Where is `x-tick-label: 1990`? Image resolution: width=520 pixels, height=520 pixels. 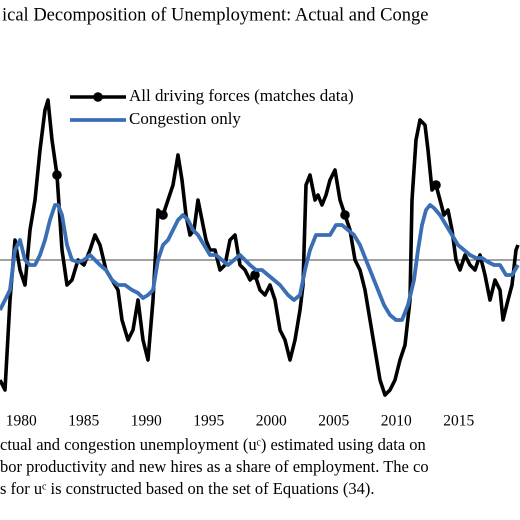
x-tick-label: 1990 is located at coordinates (146, 421).